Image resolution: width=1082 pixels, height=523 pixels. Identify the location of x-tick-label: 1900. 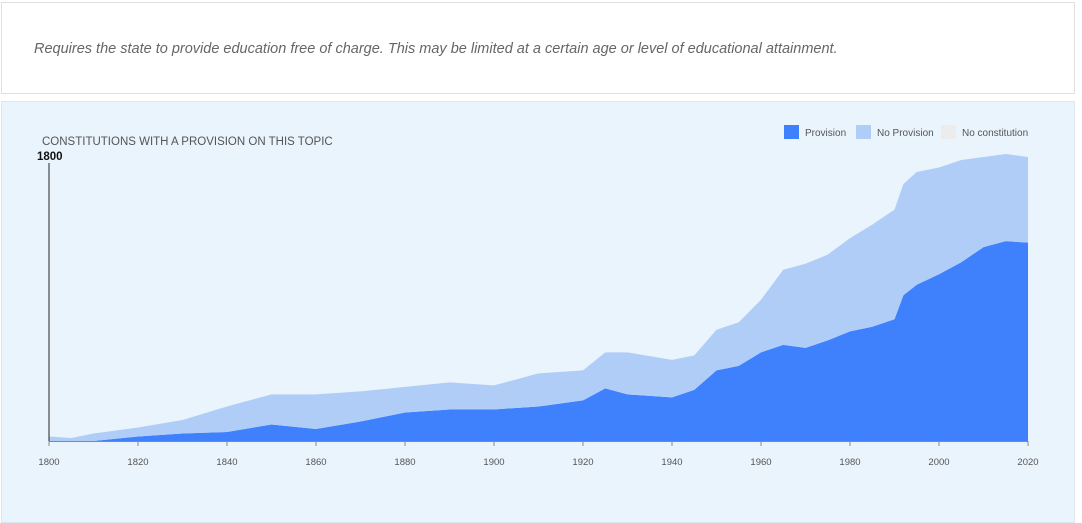
(493, 462).